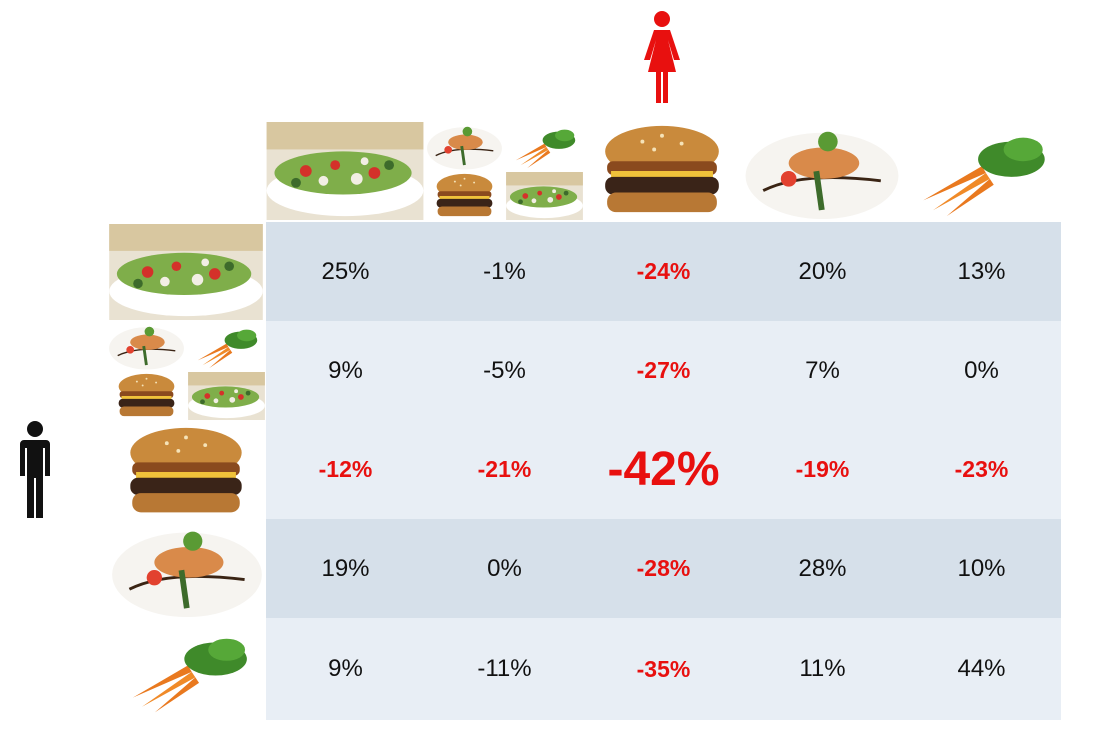 This screenshot has width=1100, height=742. I want to click on cell-value: -21%, so click(504, 469).